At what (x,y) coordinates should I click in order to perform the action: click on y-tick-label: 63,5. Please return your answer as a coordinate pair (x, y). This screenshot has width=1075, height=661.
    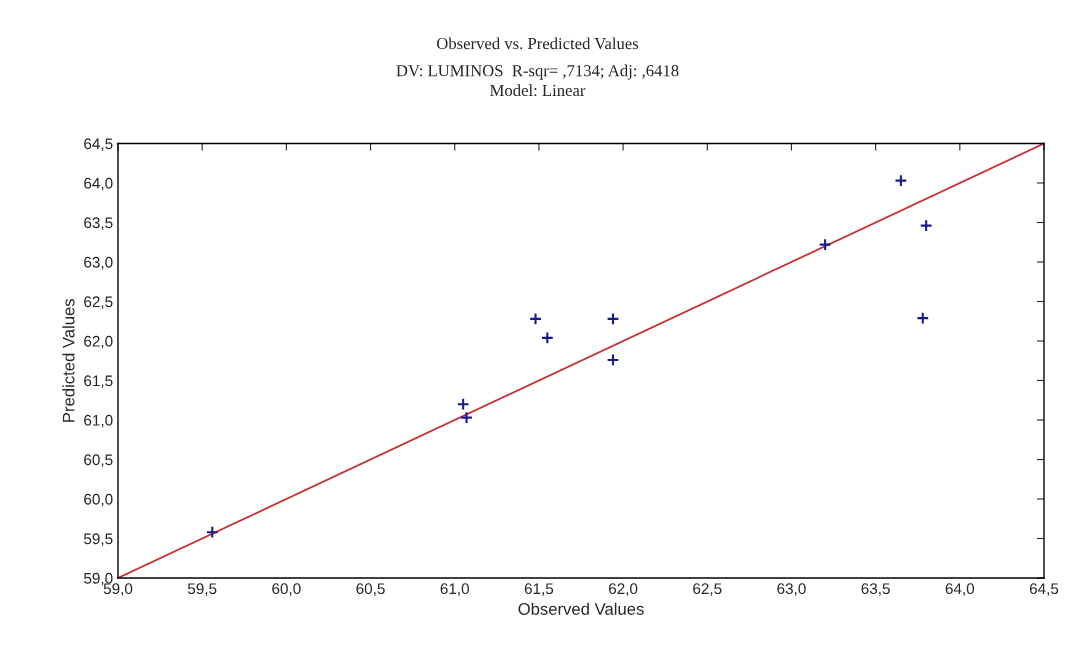
    Looking at the image, I should click on (98, 223).